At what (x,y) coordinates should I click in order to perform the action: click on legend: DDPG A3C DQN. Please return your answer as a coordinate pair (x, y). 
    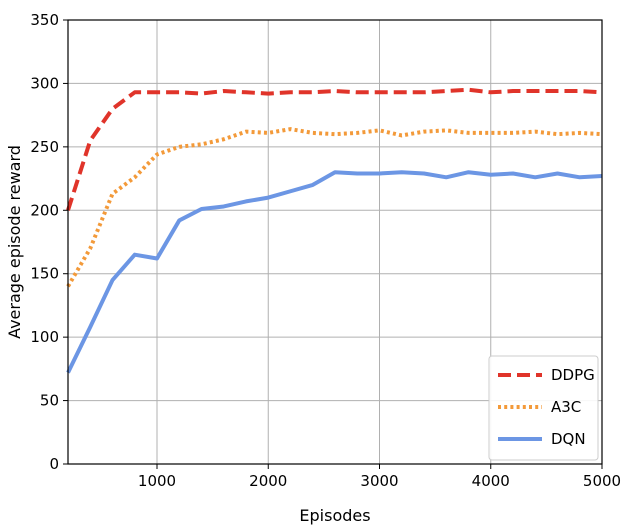
    Looking at the image, I should click on (543, 408).